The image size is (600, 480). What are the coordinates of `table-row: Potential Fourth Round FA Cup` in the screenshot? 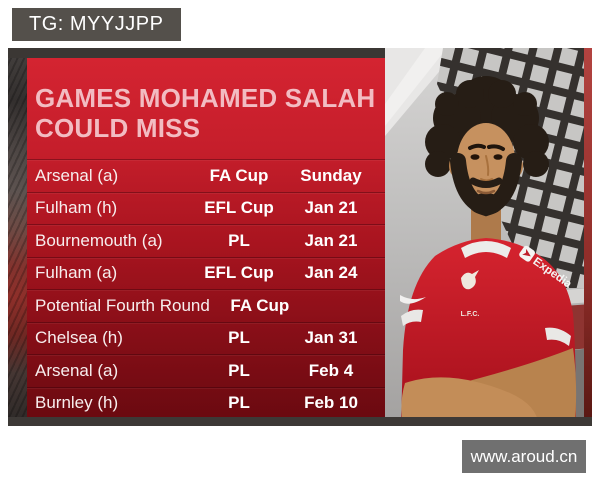 It's located at (206, 305).